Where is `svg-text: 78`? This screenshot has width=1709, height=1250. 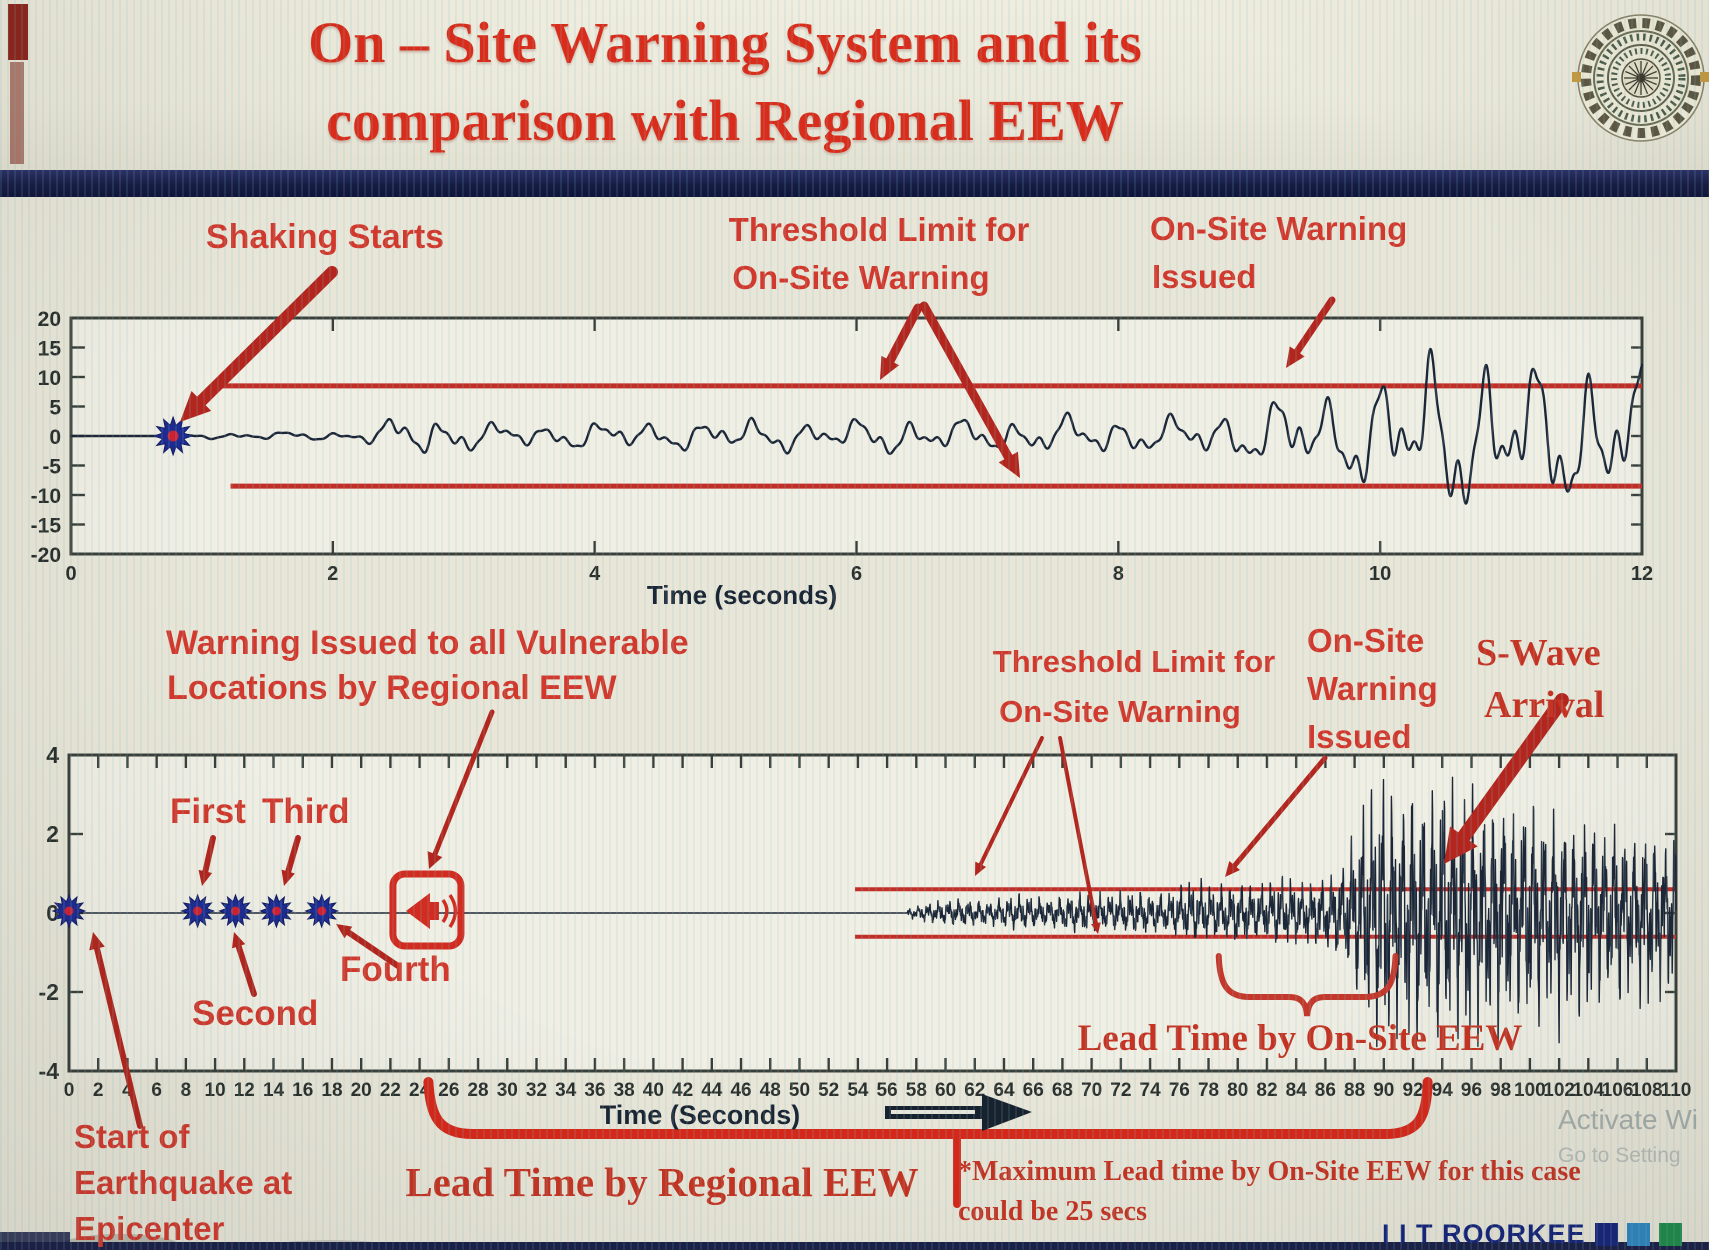
svg-text: 78 is located at coordinates (1208, 1090).